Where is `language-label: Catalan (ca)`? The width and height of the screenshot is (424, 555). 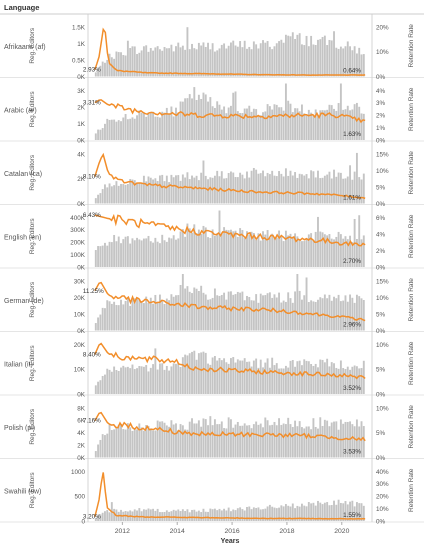 language-label: Catalan (ca) is located at coordinates (23, 174).